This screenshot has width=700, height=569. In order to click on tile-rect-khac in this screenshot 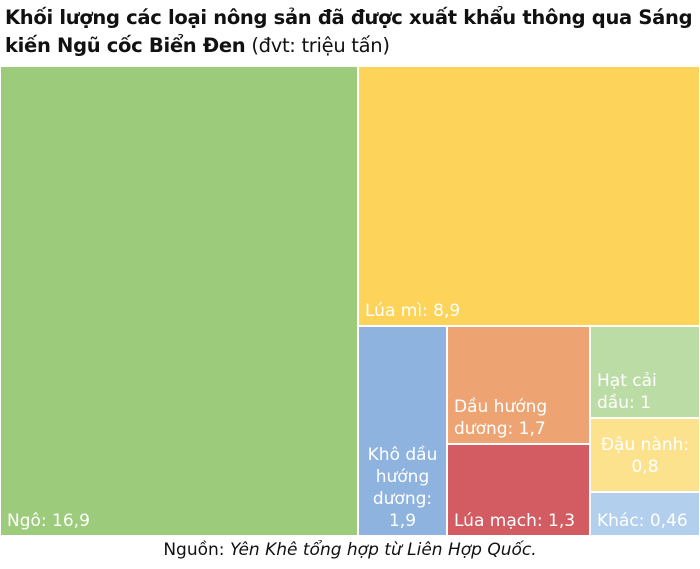, I will do `click(645, 514)`.